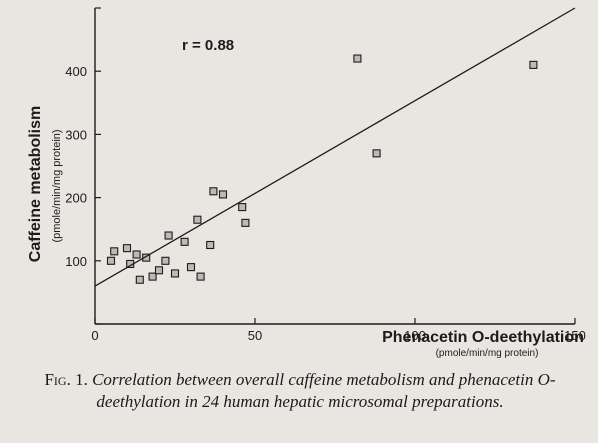 Image resolution: width=598 pixels, height=443 pixels. I want to click on correlation-annotation: r = 0.88, so click(208, 45).